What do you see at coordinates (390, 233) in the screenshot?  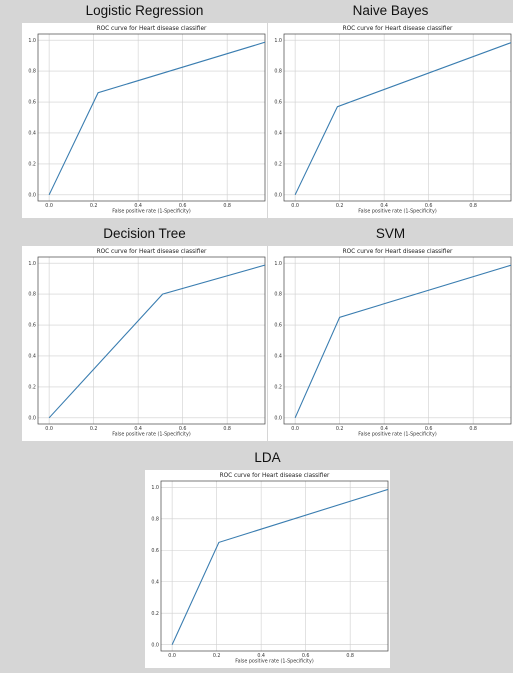 I see `panel-title: SVM` at bounding box center [390, 233].